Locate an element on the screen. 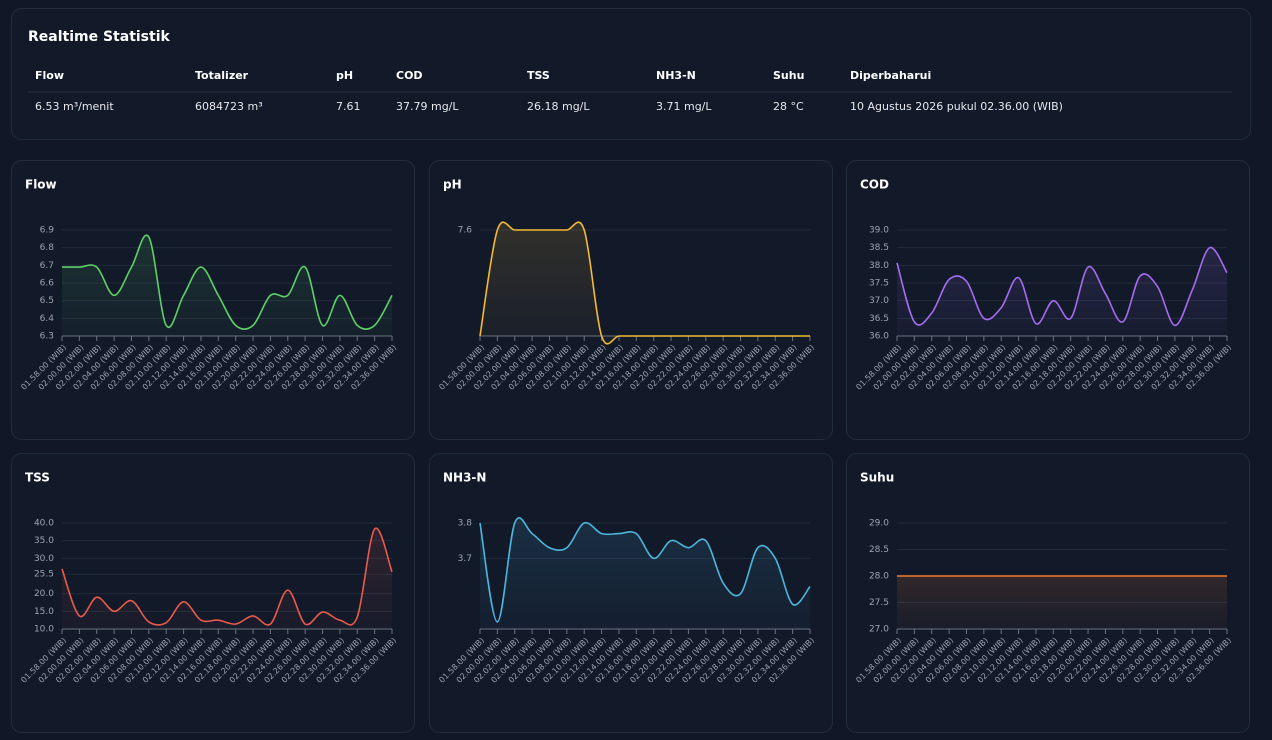 The image size is (1272, 740). table-header: TSS is located at coordinates (538, 75).